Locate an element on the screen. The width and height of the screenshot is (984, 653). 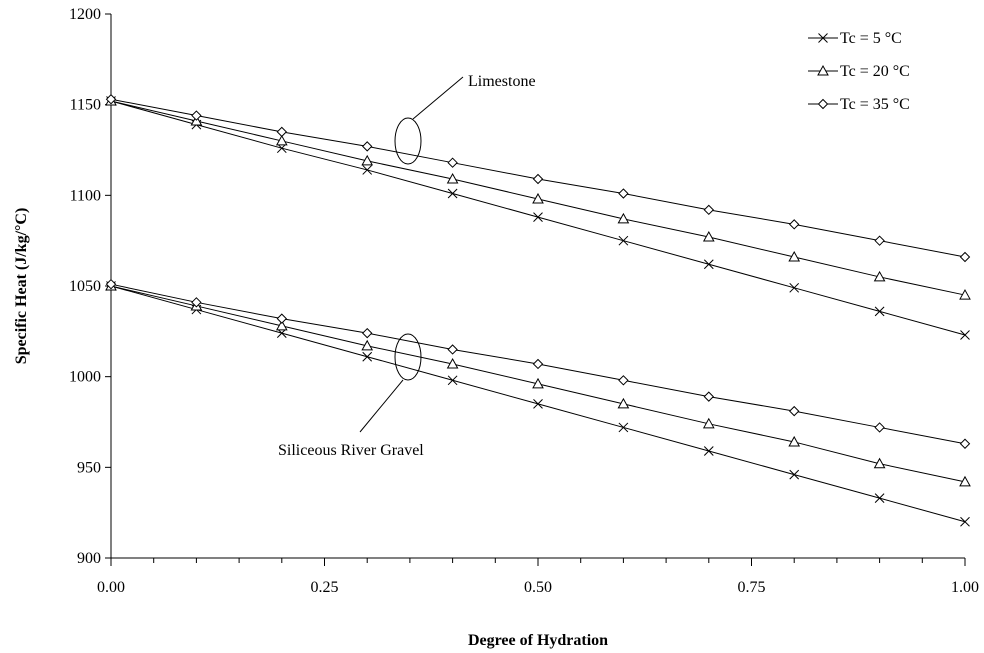
legend-marker-diamond-shape is located at coordinates (823, 104).